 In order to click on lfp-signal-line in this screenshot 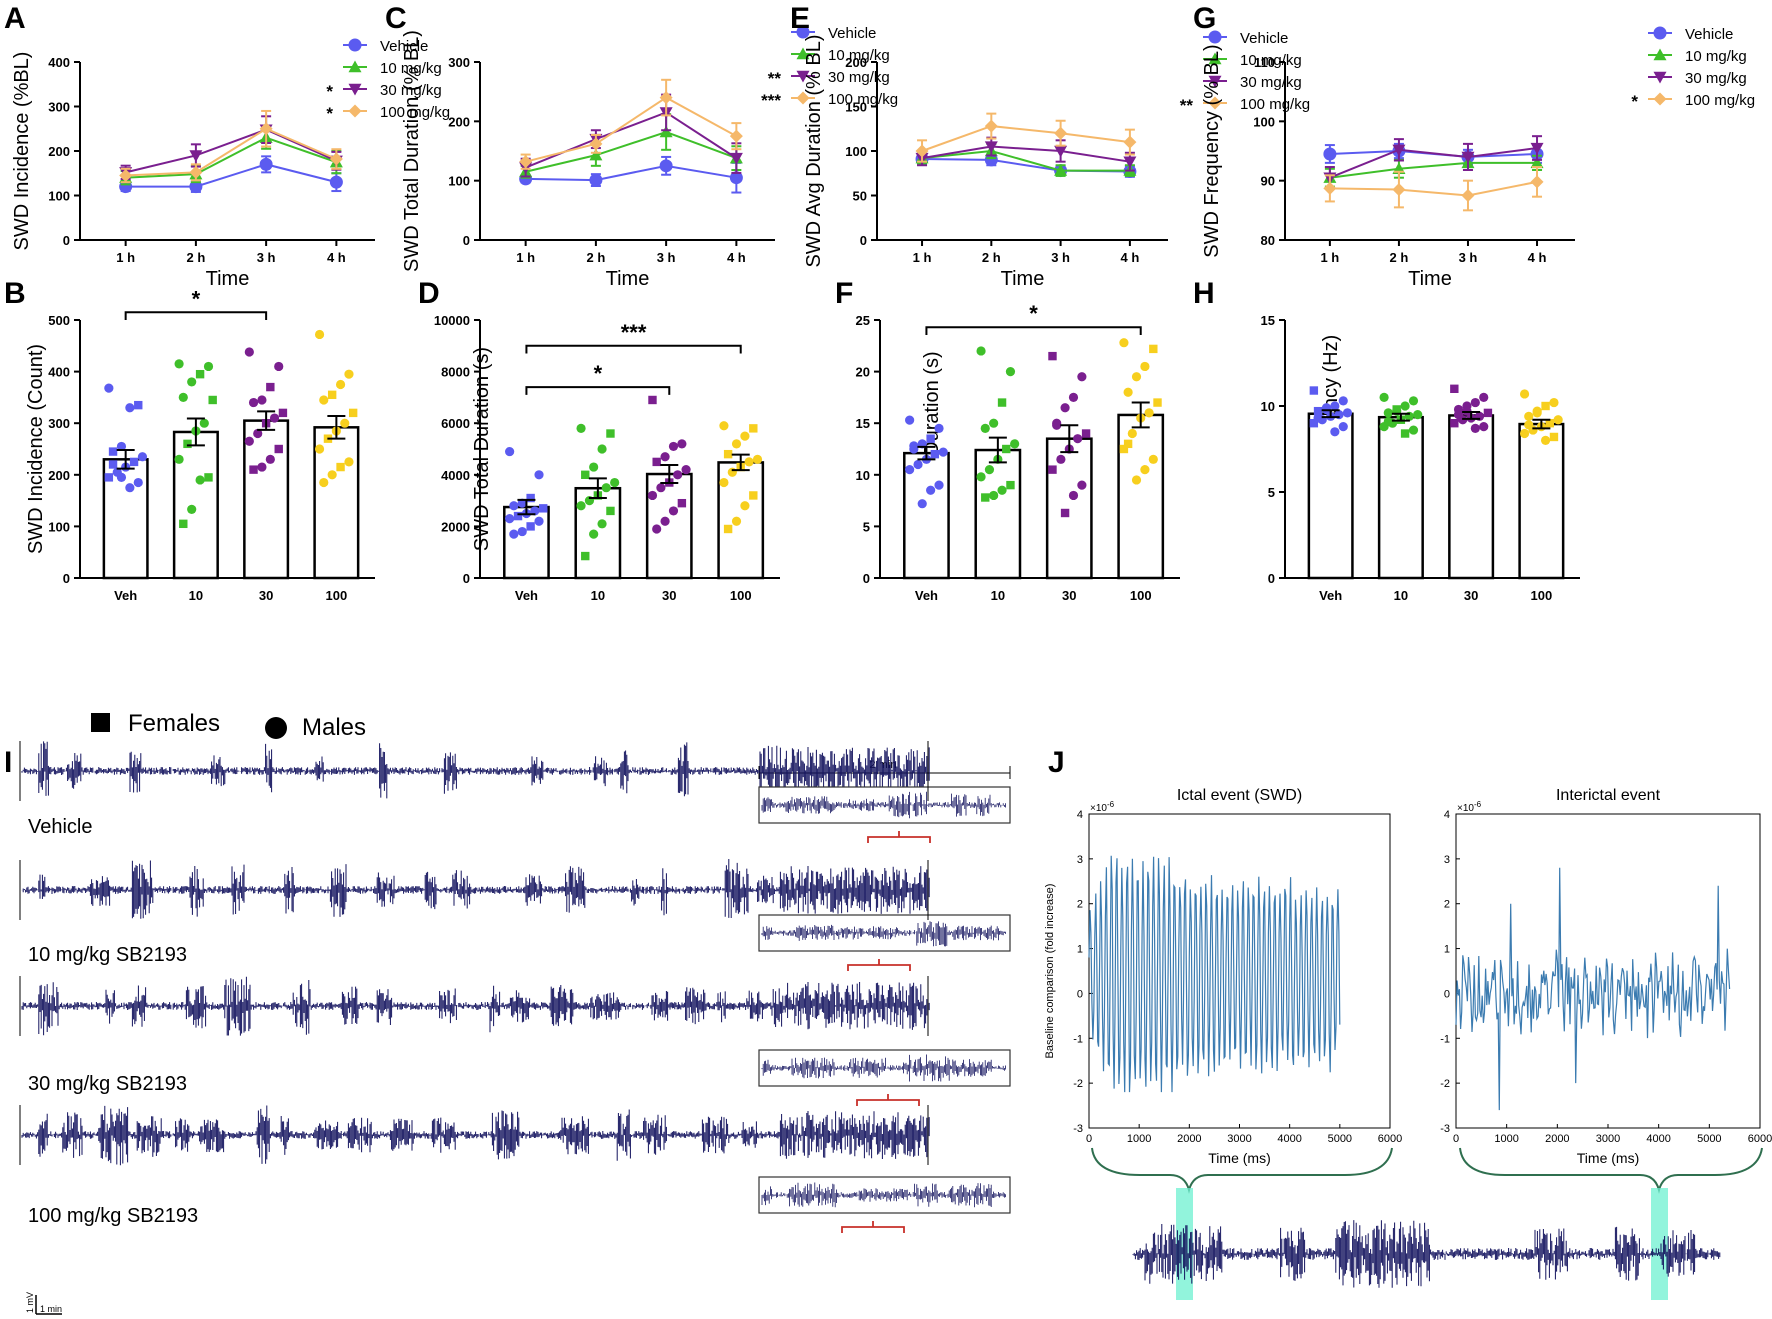, I will do `click(1214, 974)`.